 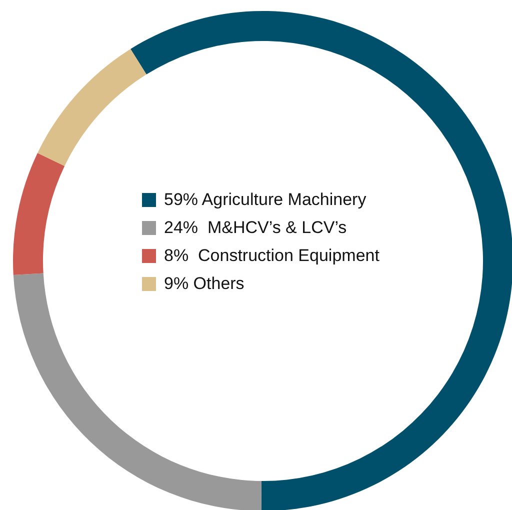 What do you see at coordinates (272, 256) in the screenshot?
I see `legend-label: 8% Construction Equipment` at bounding box center [272, 256].